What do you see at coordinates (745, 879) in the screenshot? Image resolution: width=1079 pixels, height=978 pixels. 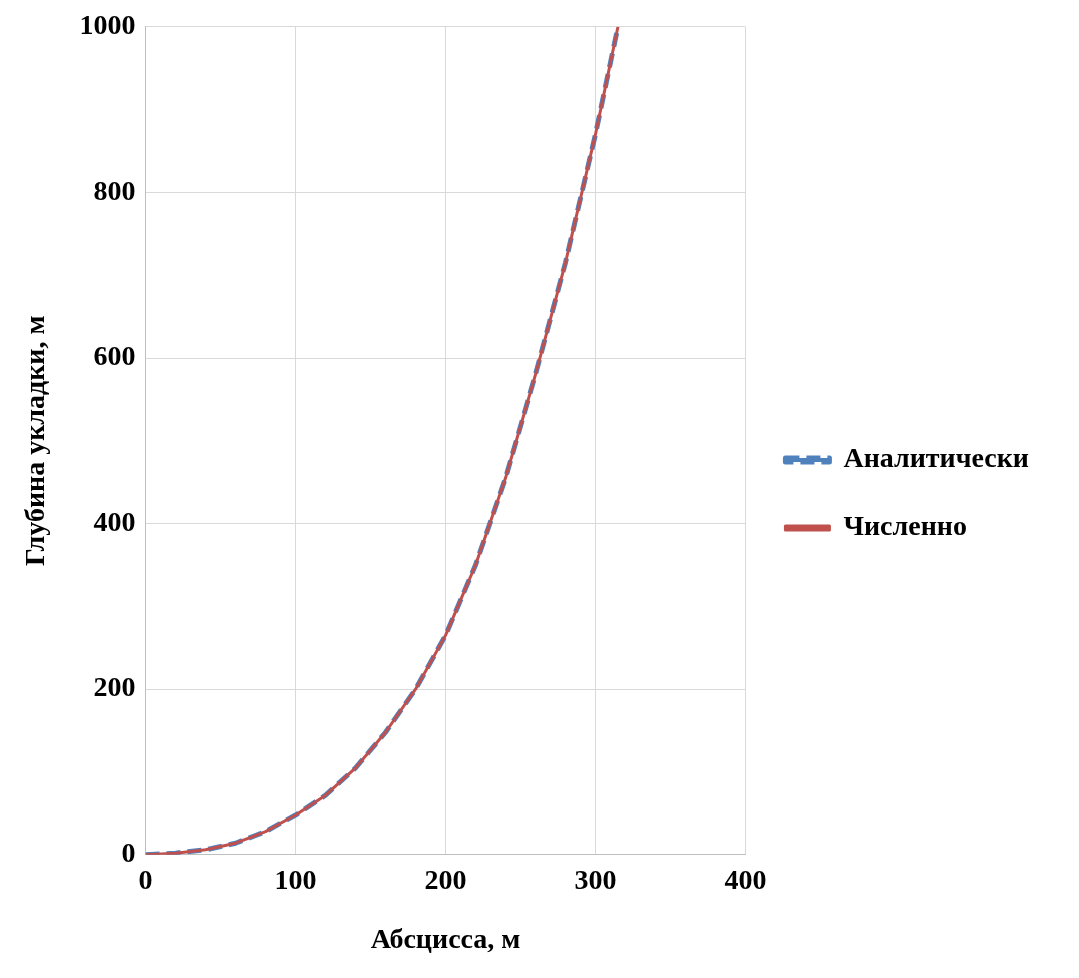 I see `x-tick-label: 400` at bounding box center [745, 879].